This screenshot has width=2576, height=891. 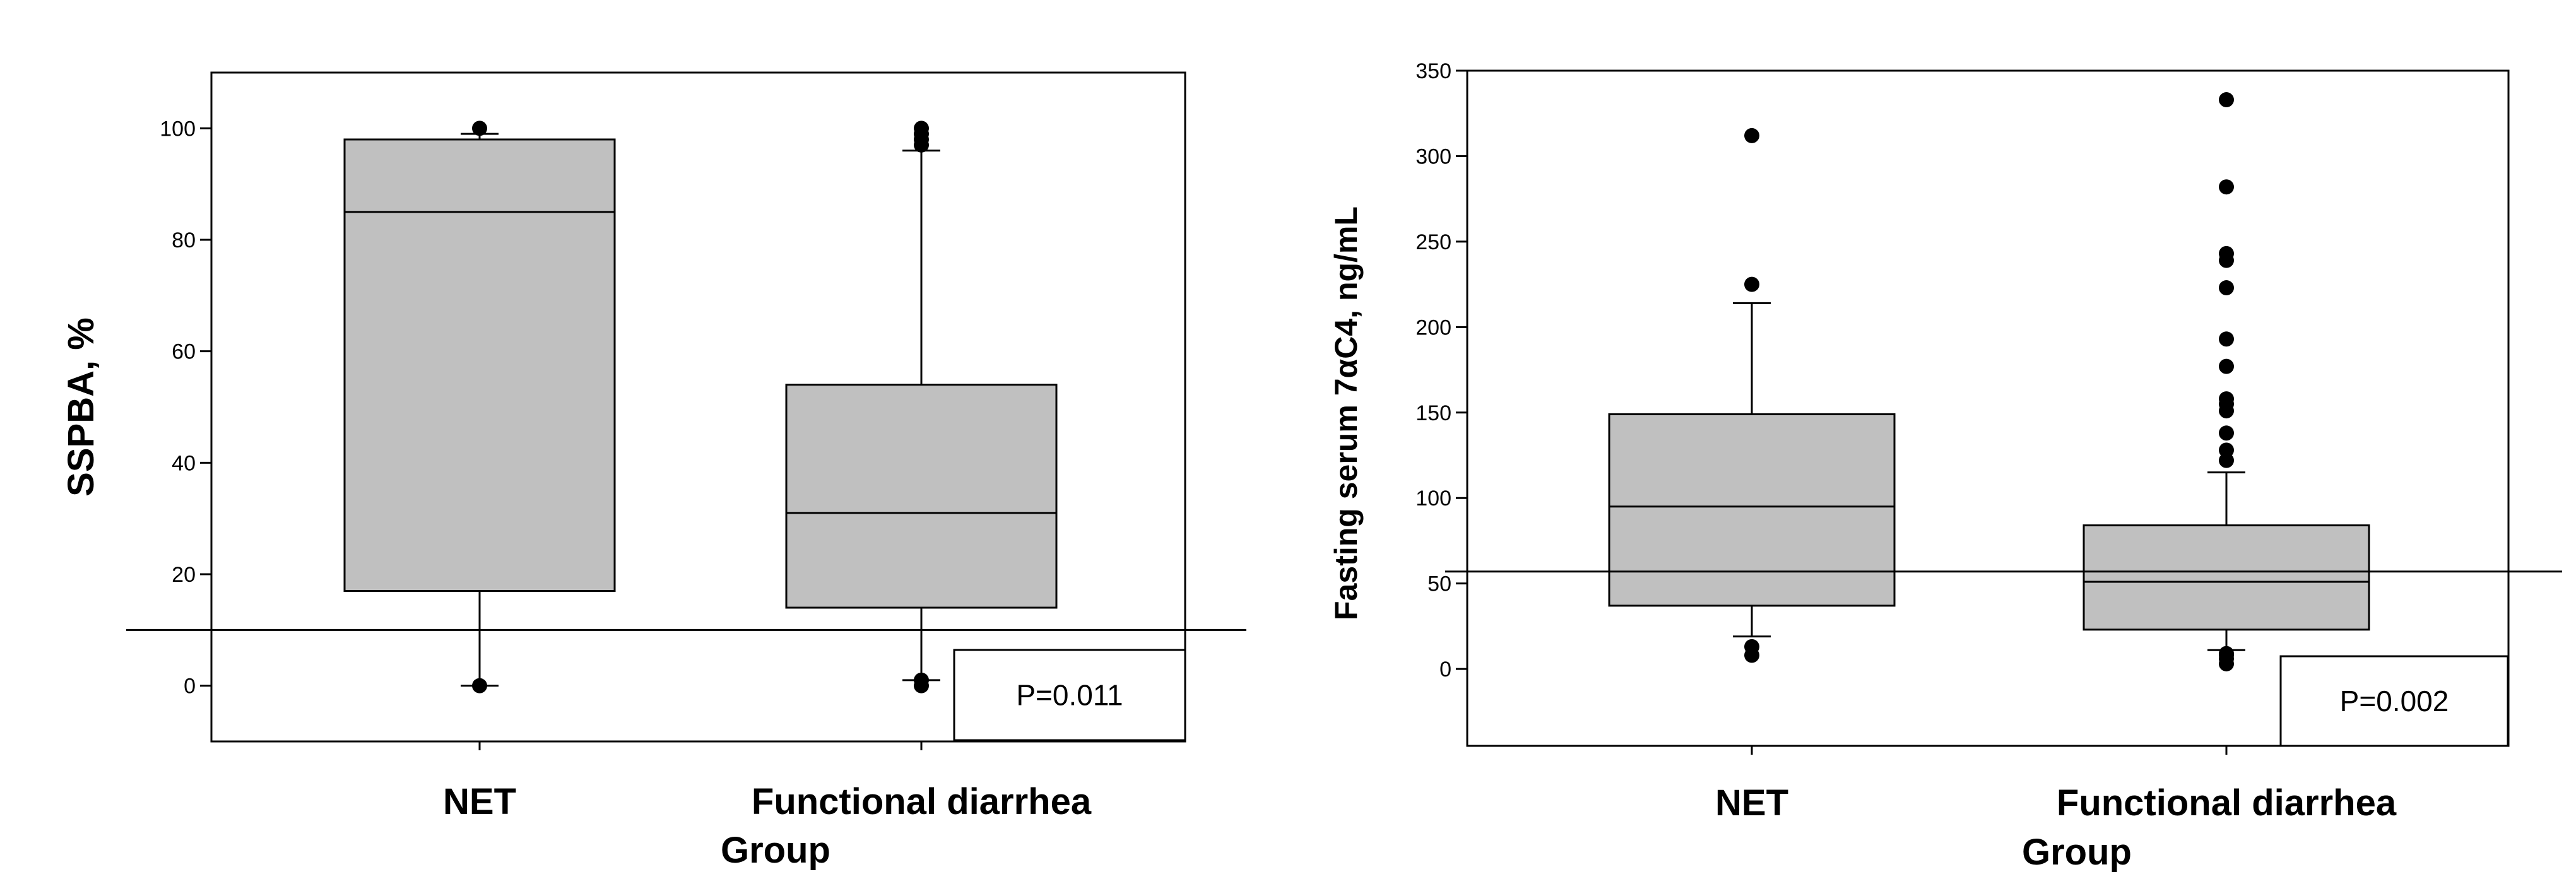 What do you see at coordinates (184, 463) in the screenshot?
I see `y-tick-label: 40` at bounding box center [184, 463].